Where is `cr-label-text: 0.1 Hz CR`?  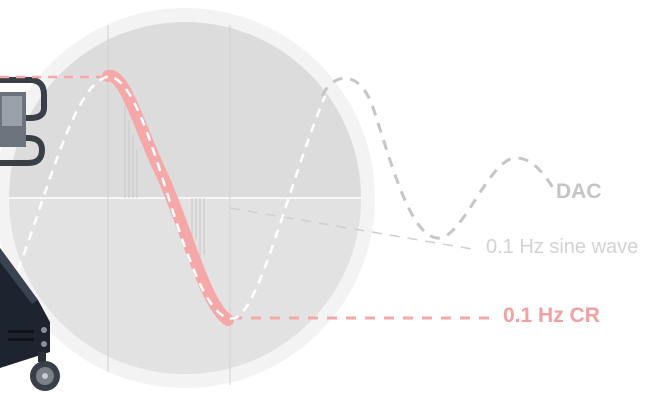
cr-label-text: 0.1 Hz CR is located at coordinates (551, 315).